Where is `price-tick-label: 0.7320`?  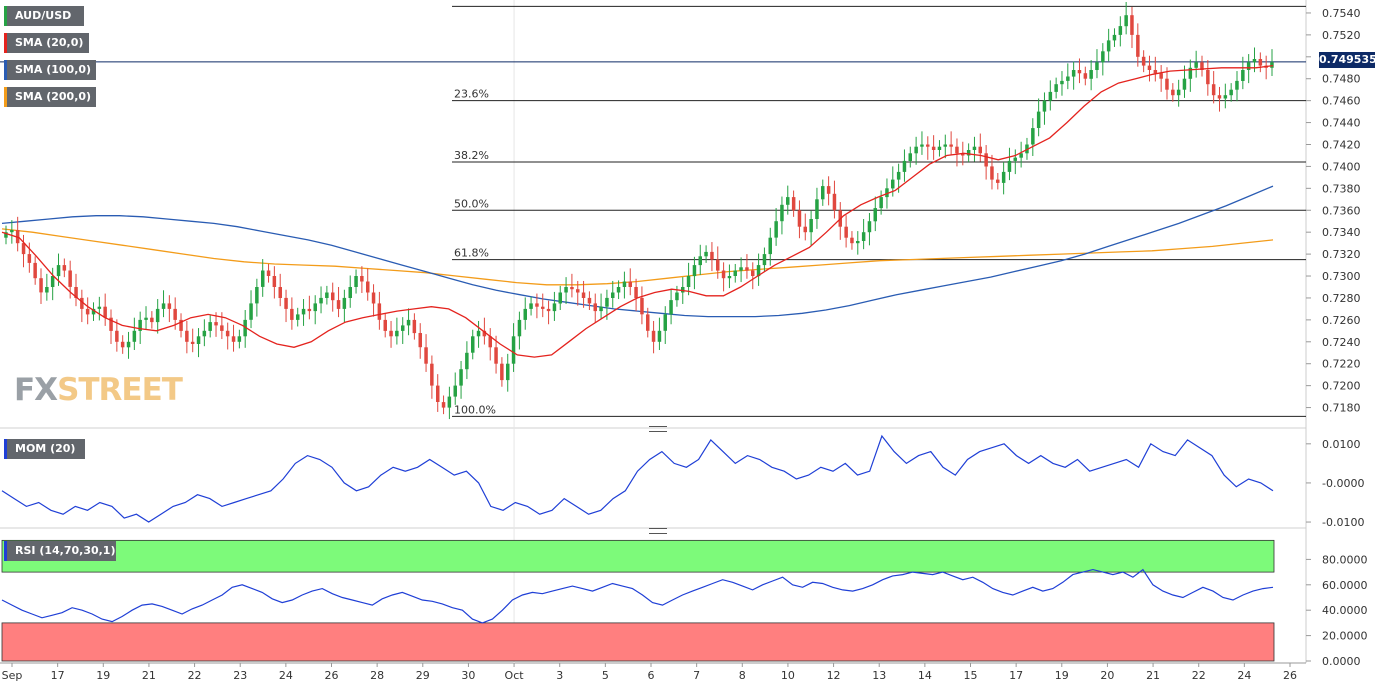
price-tick-label: 0.7320 is located at coordinates (1341, 254).